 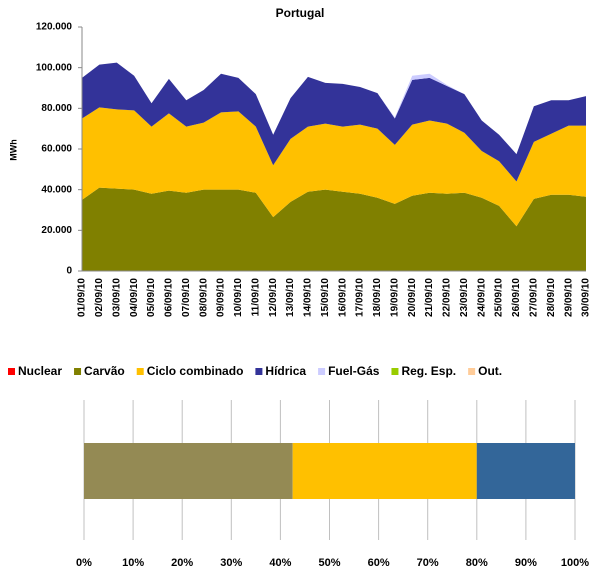 What do you see at coordinates (221, 297) in the screenshot?
I see `x-tick-label: 09/09/10` at bounding box center [221, 297].